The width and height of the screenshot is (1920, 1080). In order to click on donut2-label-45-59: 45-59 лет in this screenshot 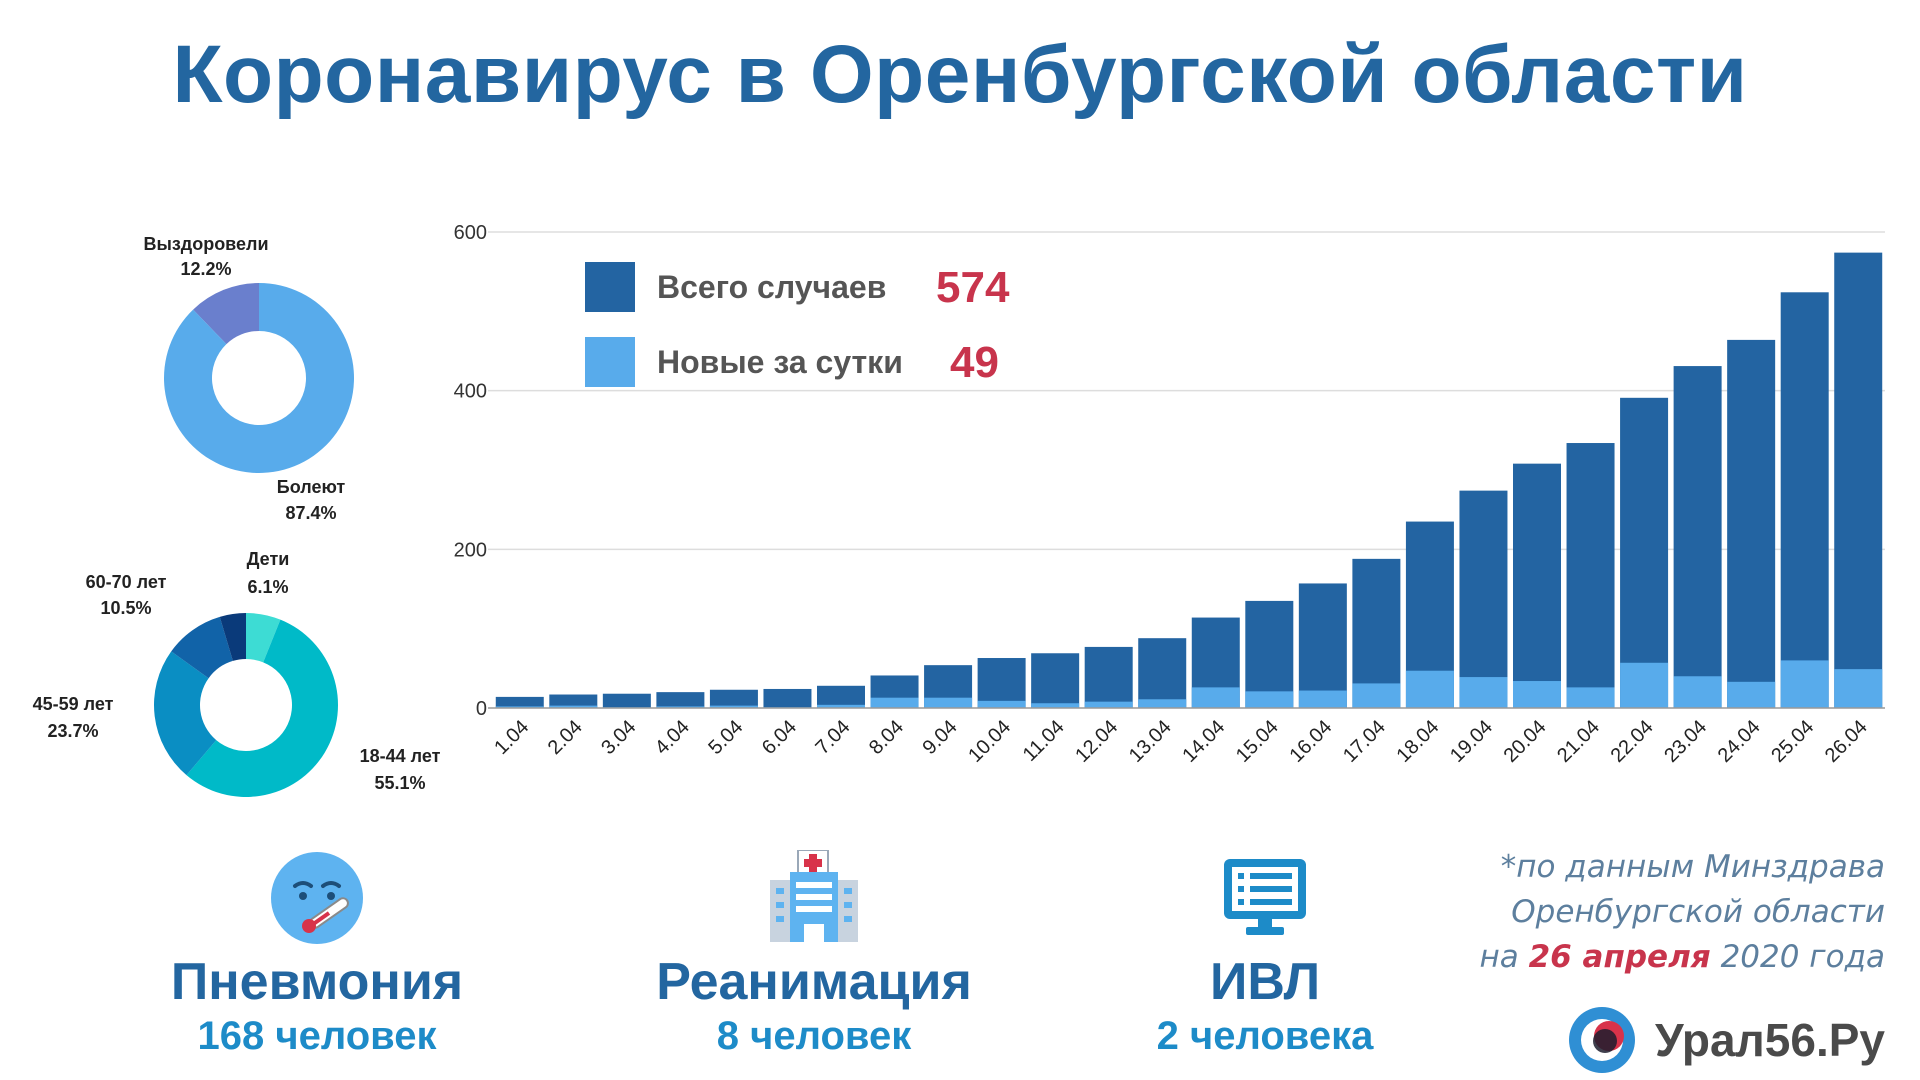, I will do `click(73, 704)`.